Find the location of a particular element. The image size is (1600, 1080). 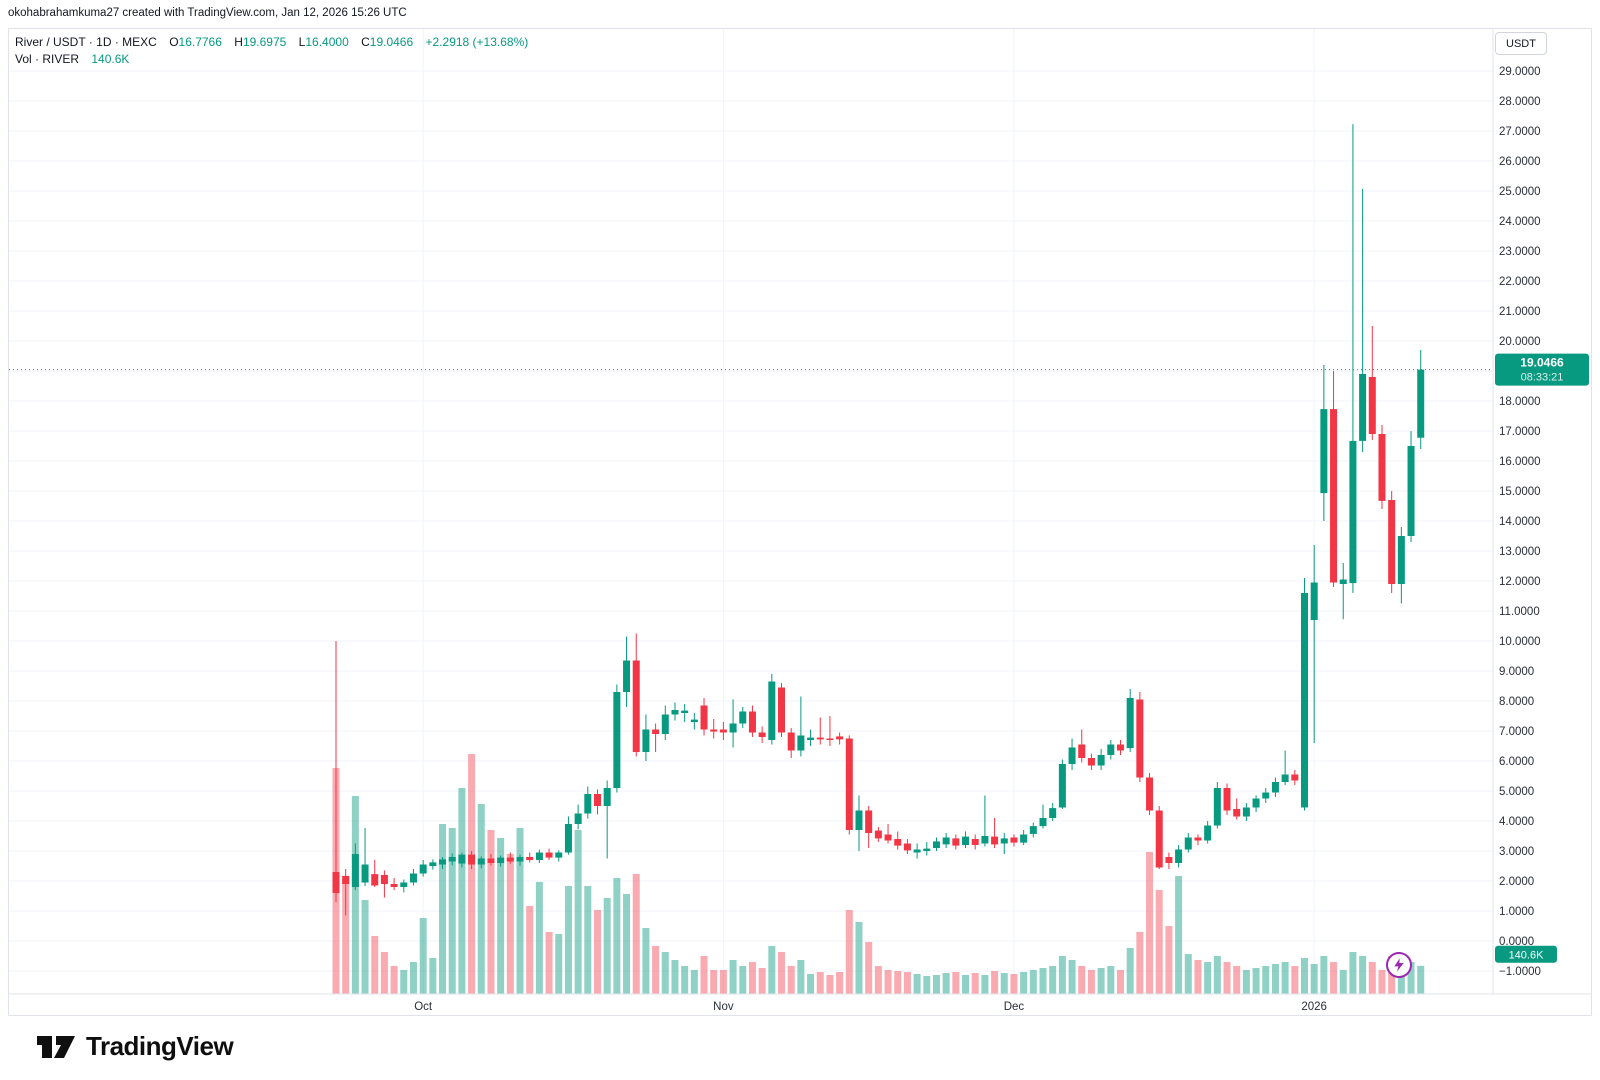

svg-text: 29.0000 is located at coordinates (1520, 72).